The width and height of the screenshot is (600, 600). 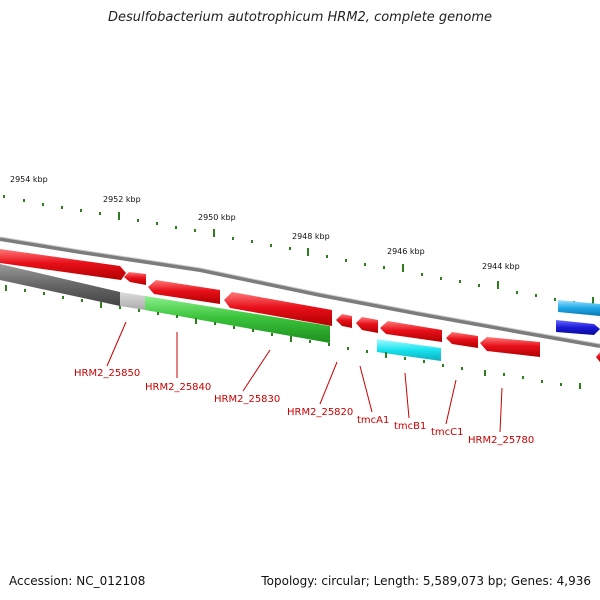 What do you see at coordinates (373, 420) in the screenshot?
I see `gene-label: tmcA1` at bounding box center [373, 420].